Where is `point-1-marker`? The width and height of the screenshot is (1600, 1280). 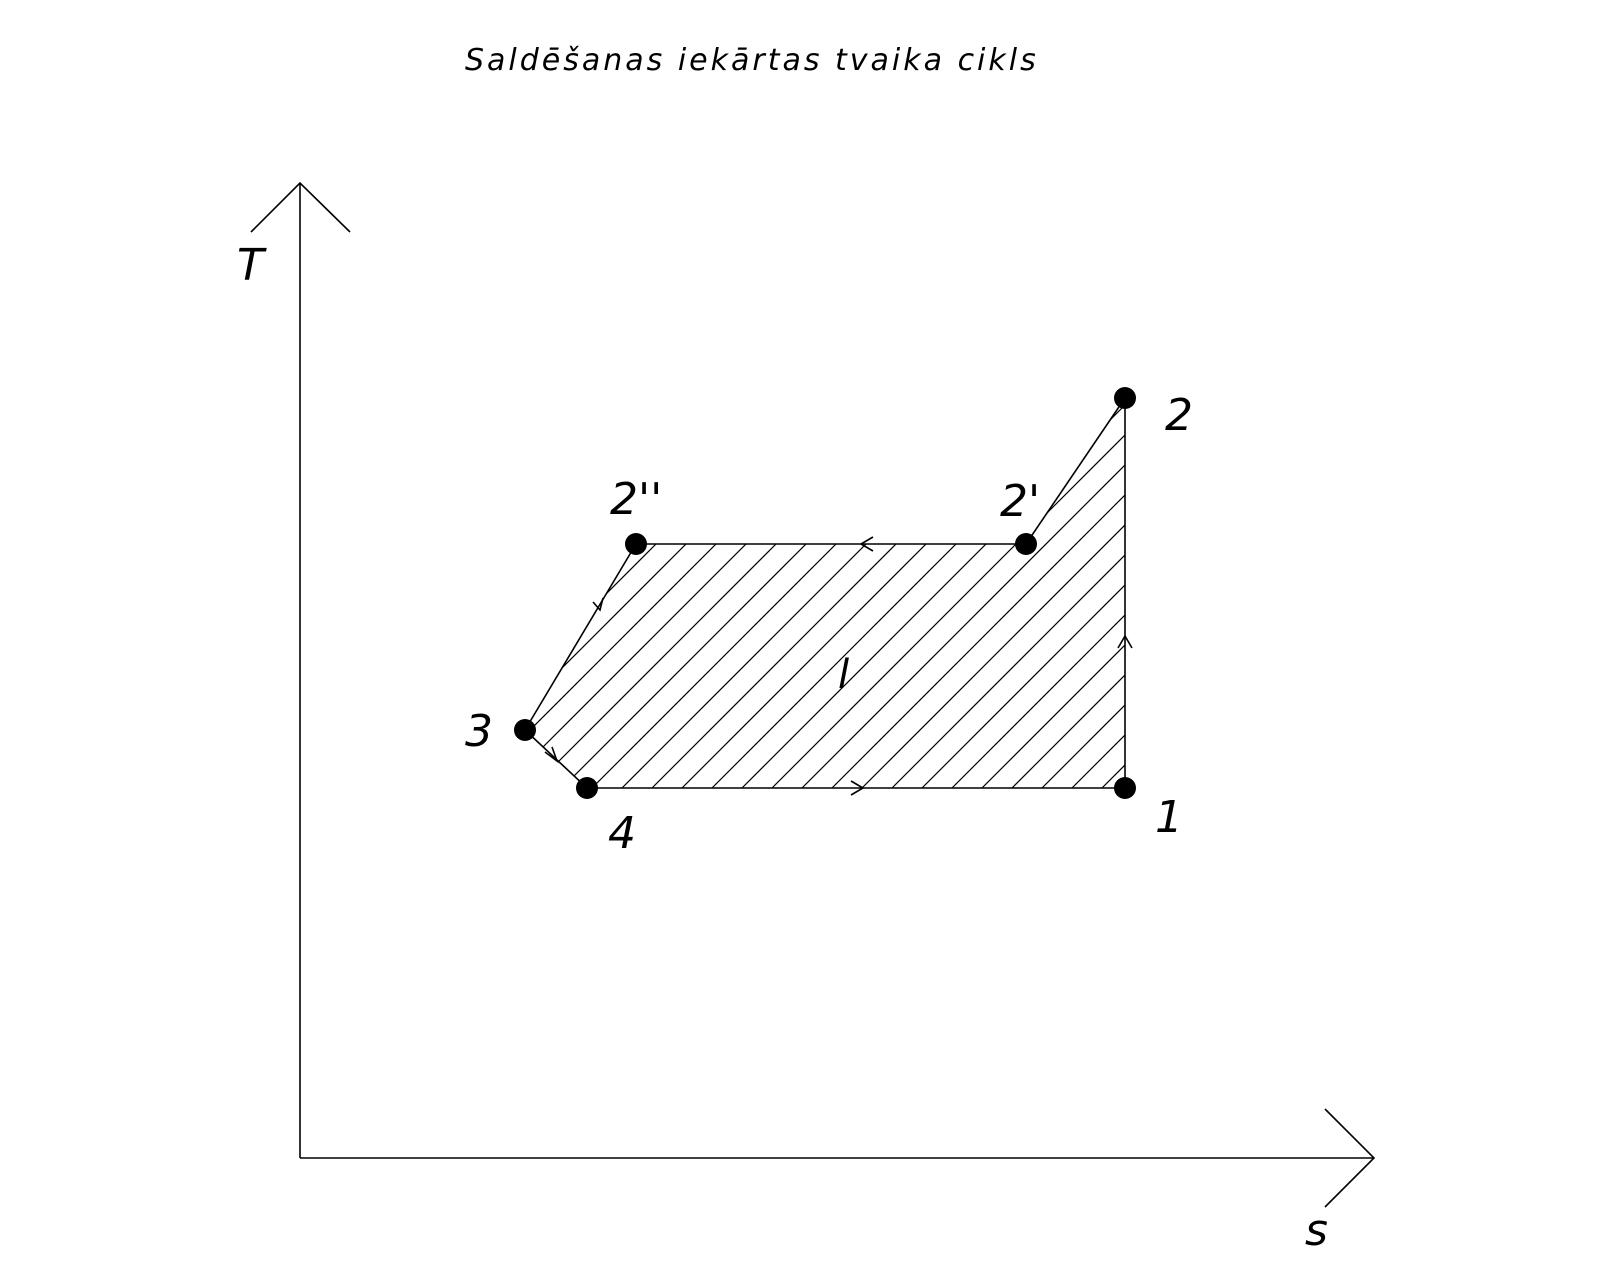 point-1-marker is located at coordinates (1125, 788).